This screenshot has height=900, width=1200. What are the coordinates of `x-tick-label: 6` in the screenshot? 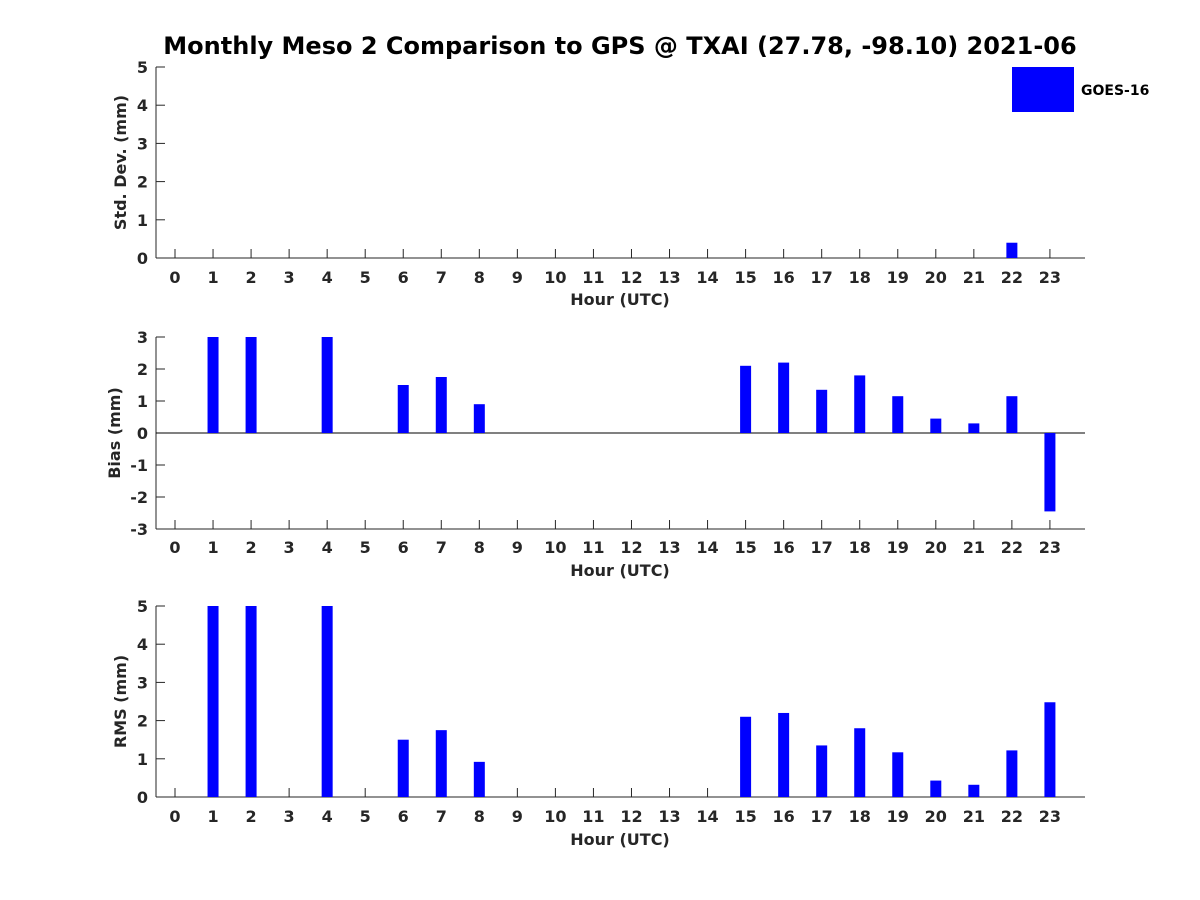 It's located at (403, 547).